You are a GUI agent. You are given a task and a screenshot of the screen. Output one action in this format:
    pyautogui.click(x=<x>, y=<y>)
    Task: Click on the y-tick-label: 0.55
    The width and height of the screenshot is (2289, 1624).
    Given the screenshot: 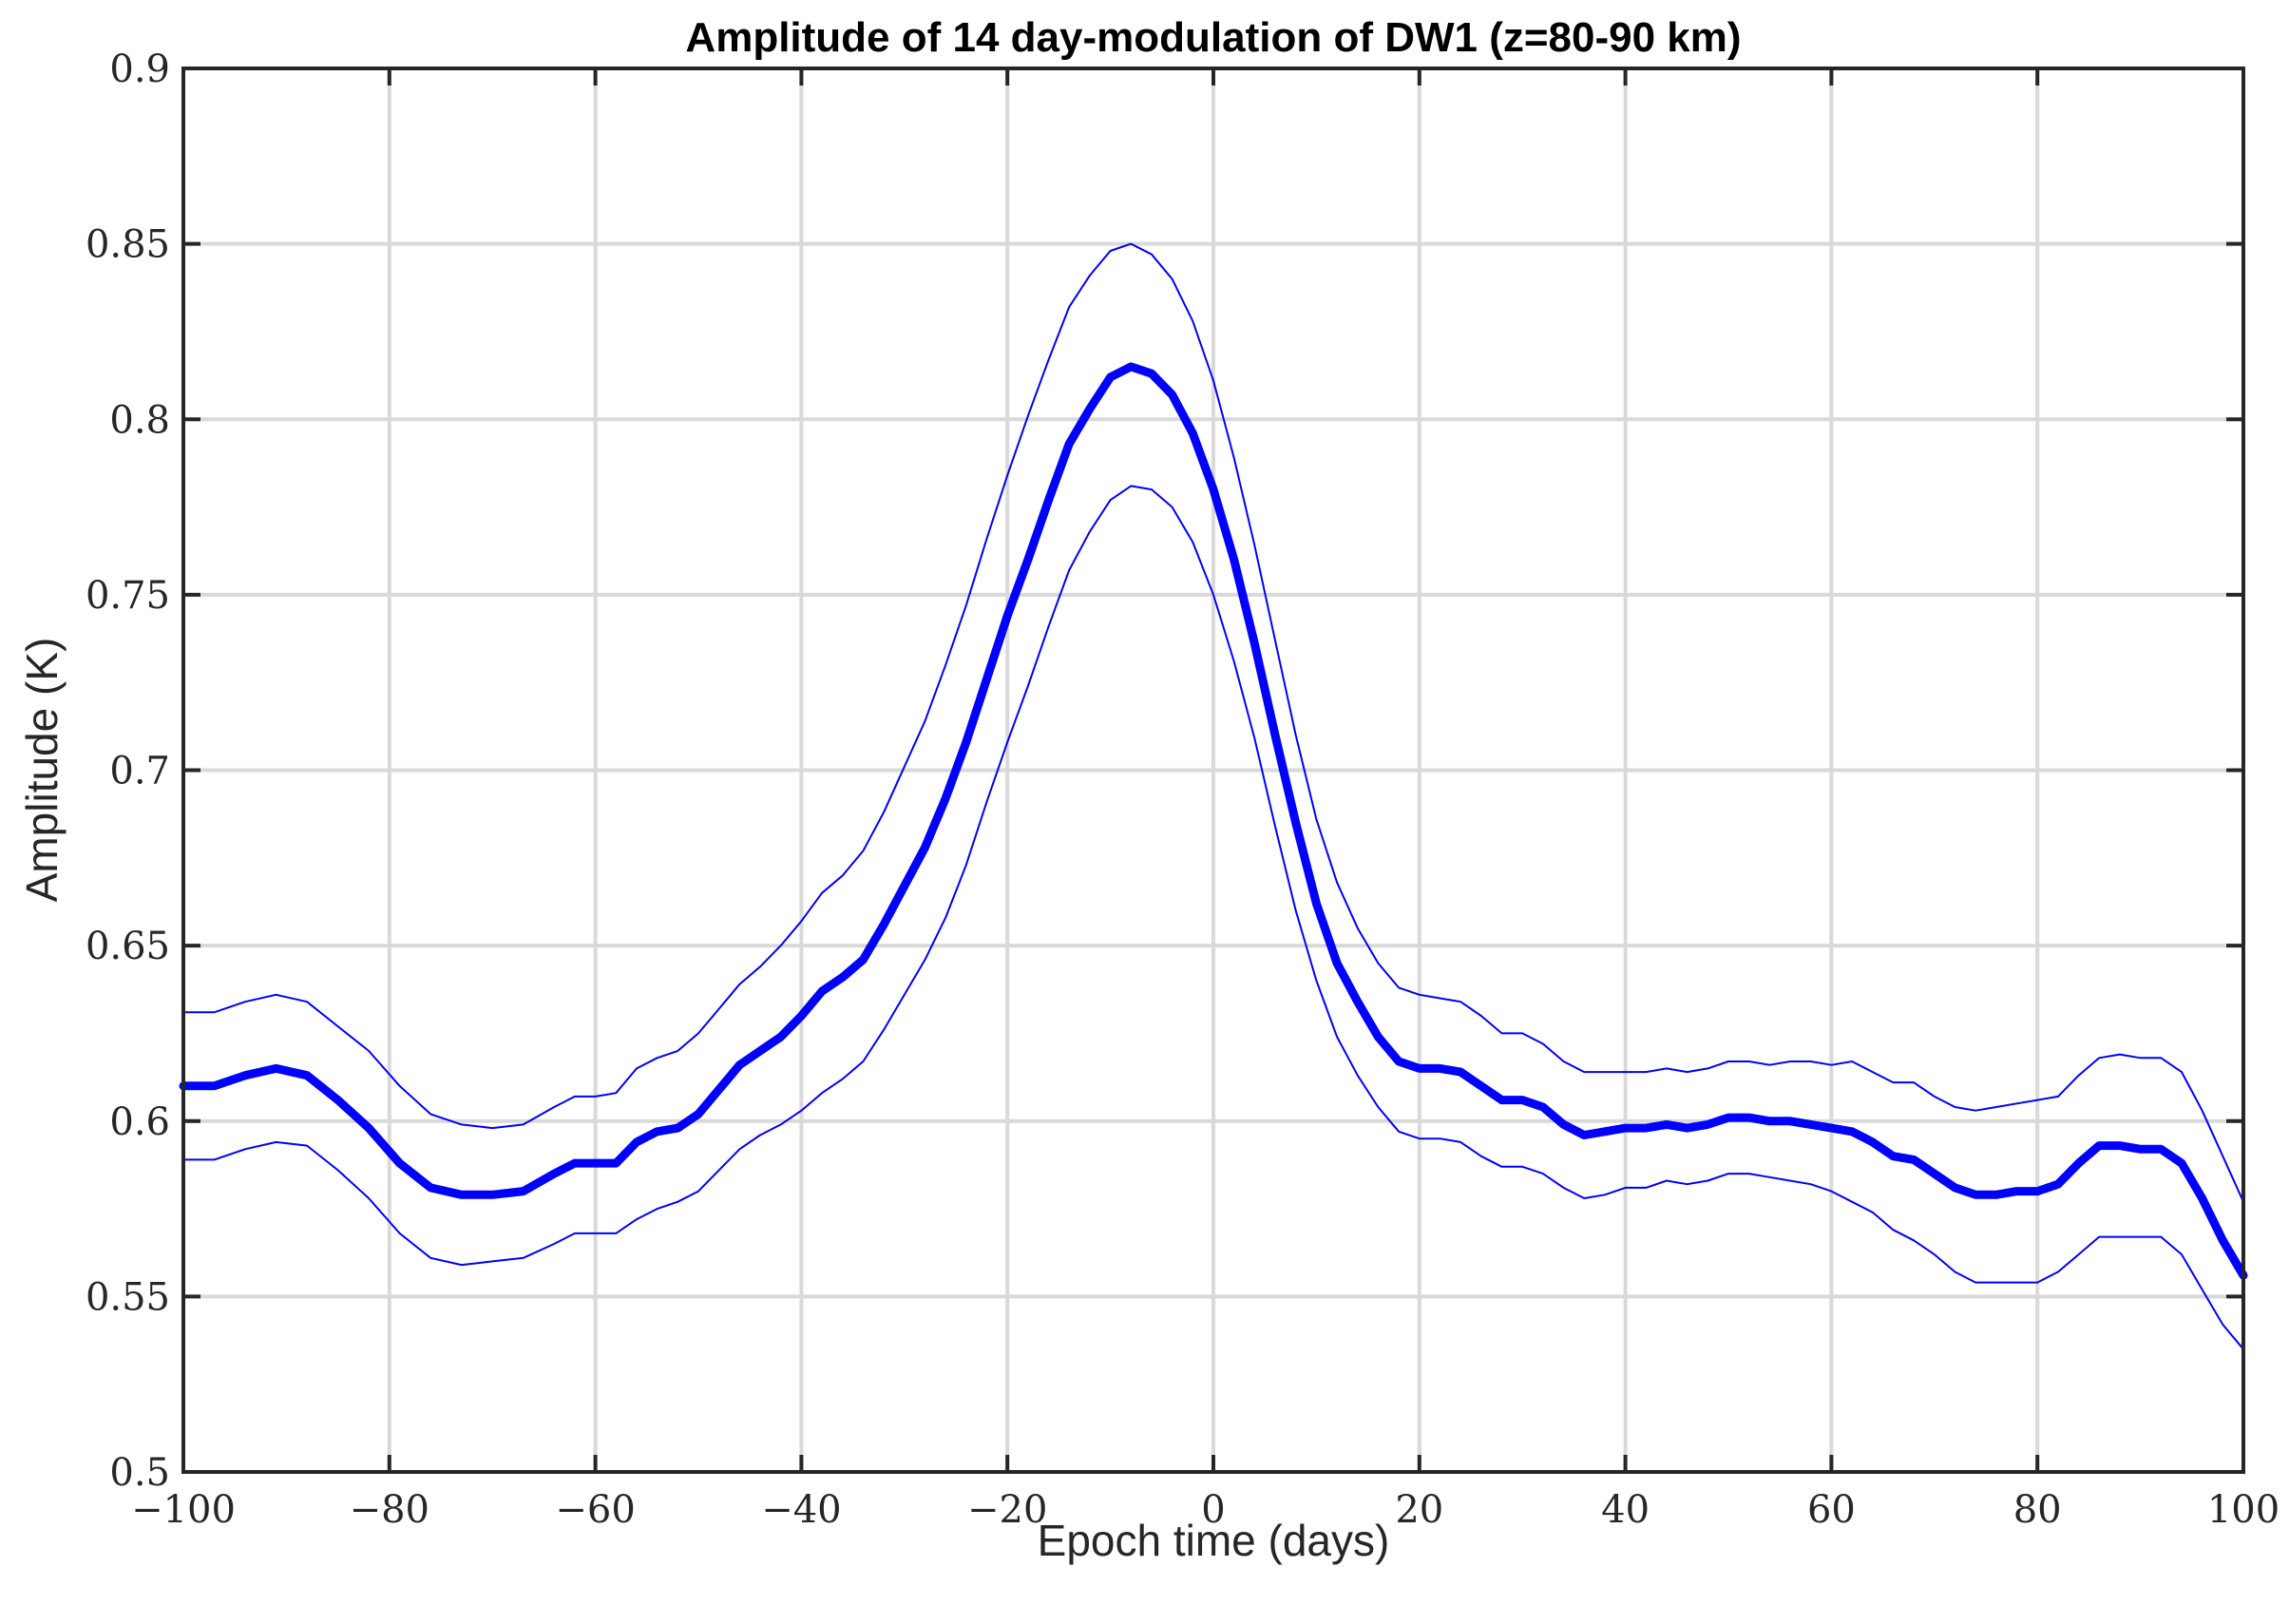 What is the action you would take?
    pyautogui.click(x=128, y=1297)
    